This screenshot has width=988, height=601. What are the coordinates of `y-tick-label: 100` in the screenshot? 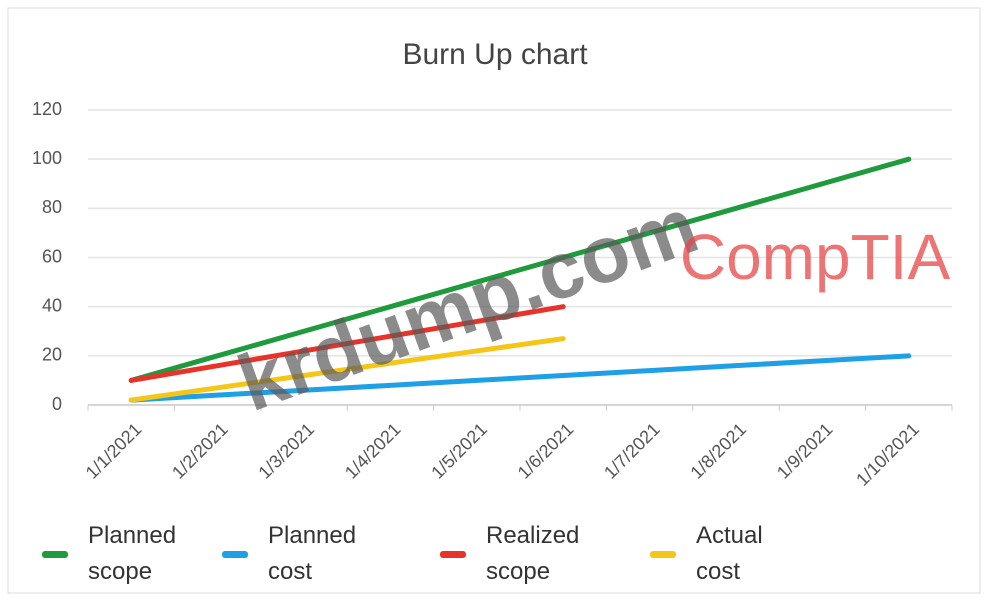 It's located at (47, 158).